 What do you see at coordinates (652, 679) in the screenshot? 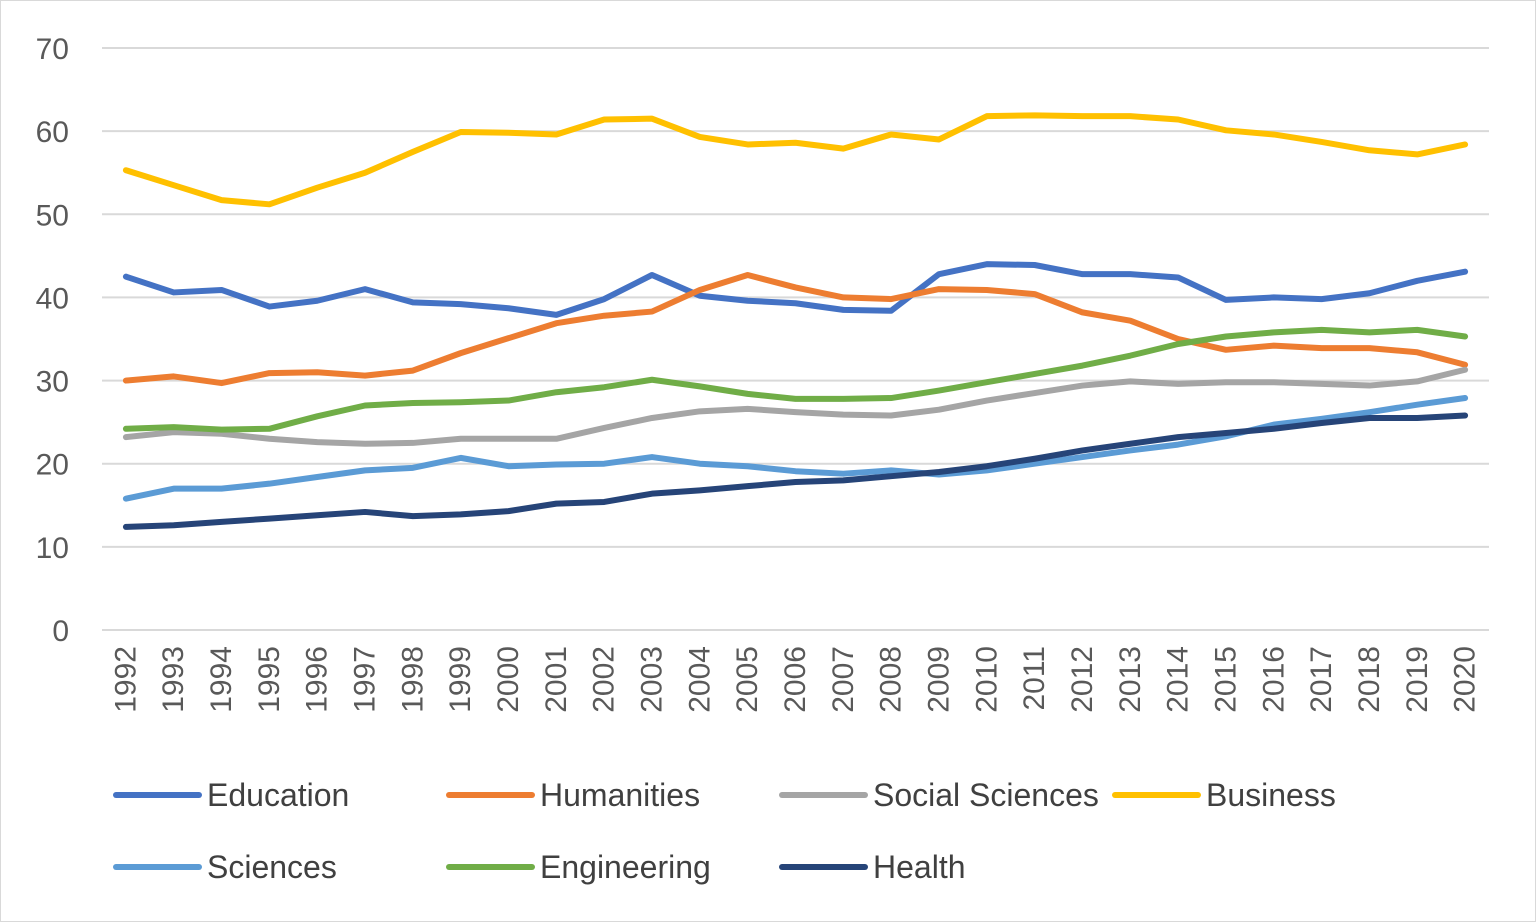
I see `x-tick-label: 2003` at bounding box center [652, 679].